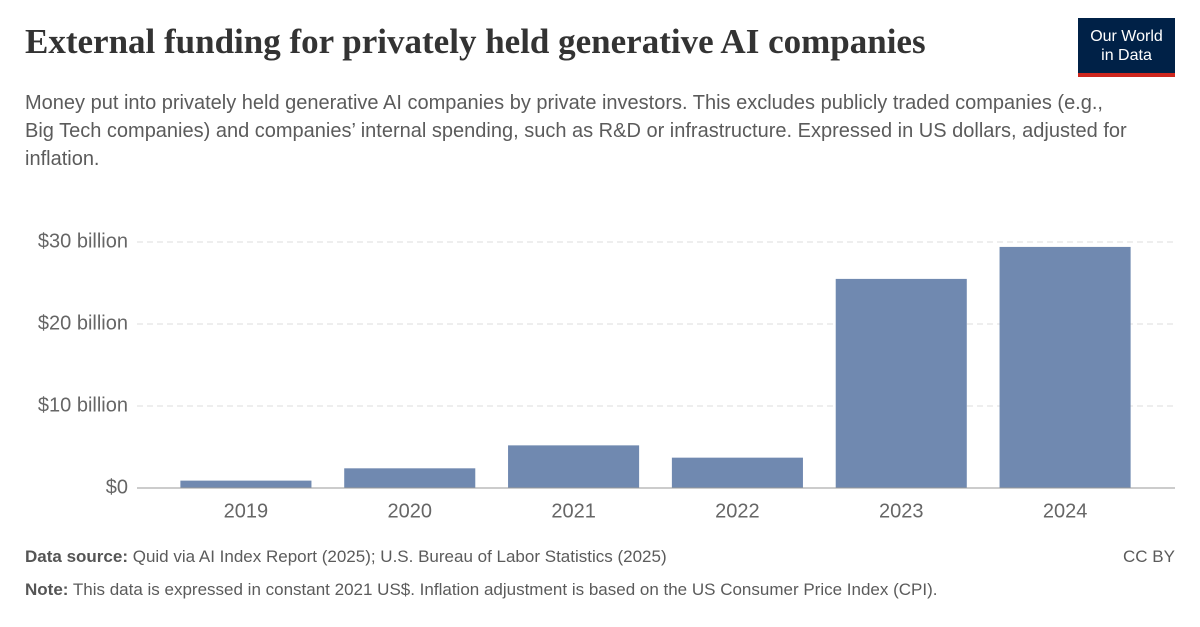 Image resolution: width=1200 pixels, height=627 pixels. Describe the element at coordinates (246, 511) in the screenshot. I see `x-tick-label: 2019` at that location.